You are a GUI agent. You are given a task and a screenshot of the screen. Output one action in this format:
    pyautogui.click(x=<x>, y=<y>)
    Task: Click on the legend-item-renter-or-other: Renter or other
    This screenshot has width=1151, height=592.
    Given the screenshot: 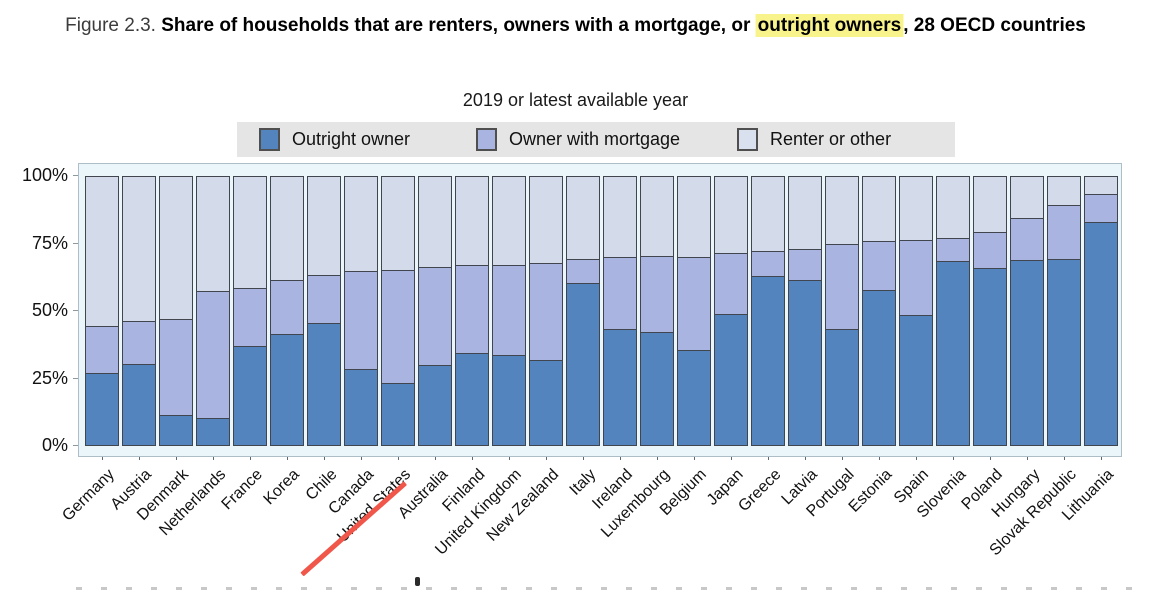 What is the action you would take?
    pyautogui.click(x=814, y=139)
    